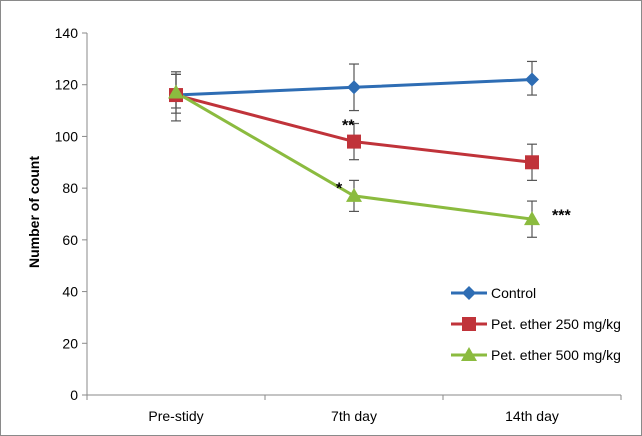  I want to click on y-tick-label: 140, so click(67, 33).